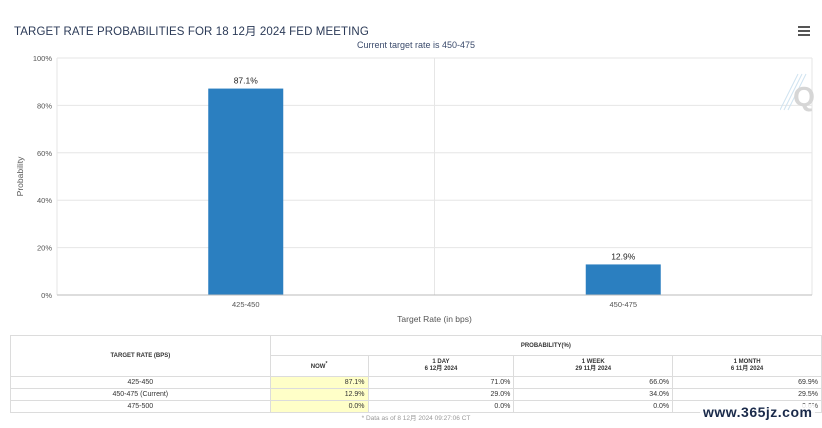  Describe the element at coordinates (46, 295) in the screenshot. I see `y-tick-label: 0%` at that location.